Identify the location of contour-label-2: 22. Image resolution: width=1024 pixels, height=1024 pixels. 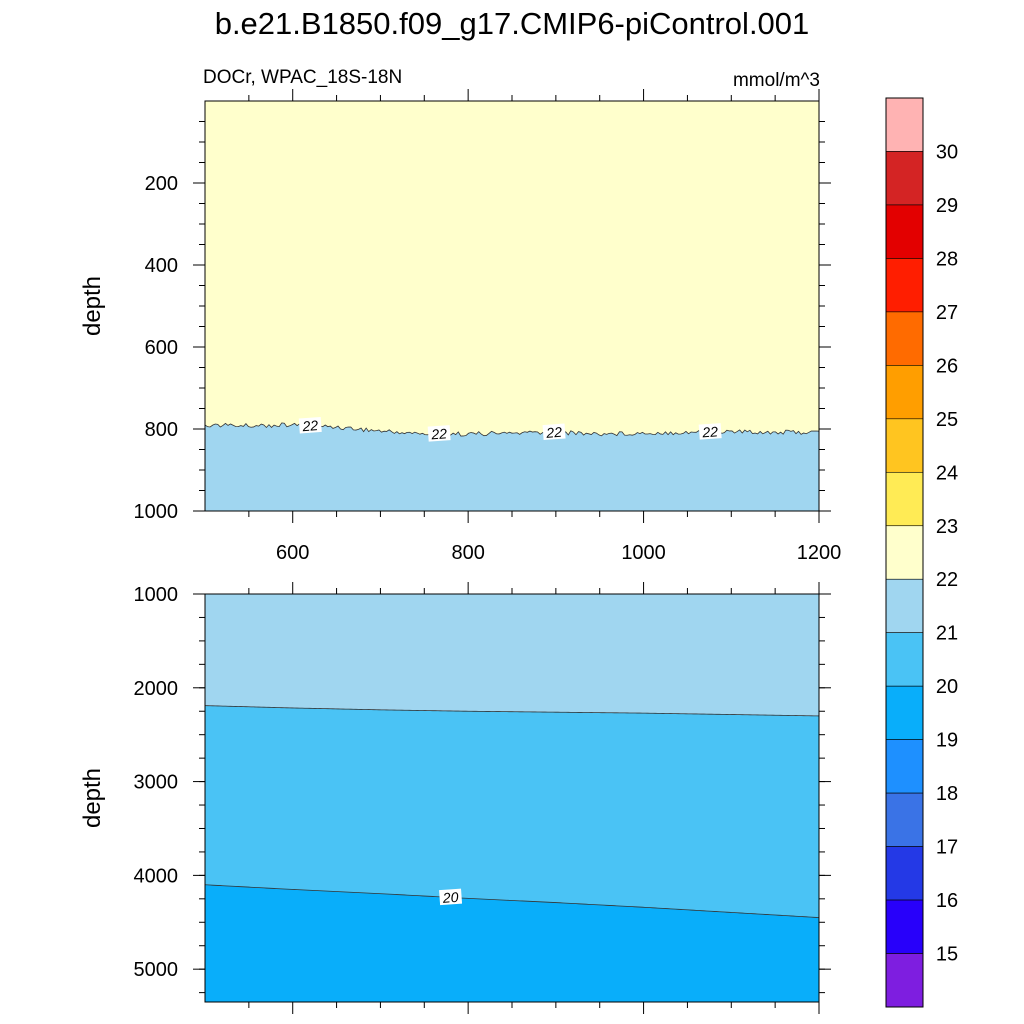
(554, 432).